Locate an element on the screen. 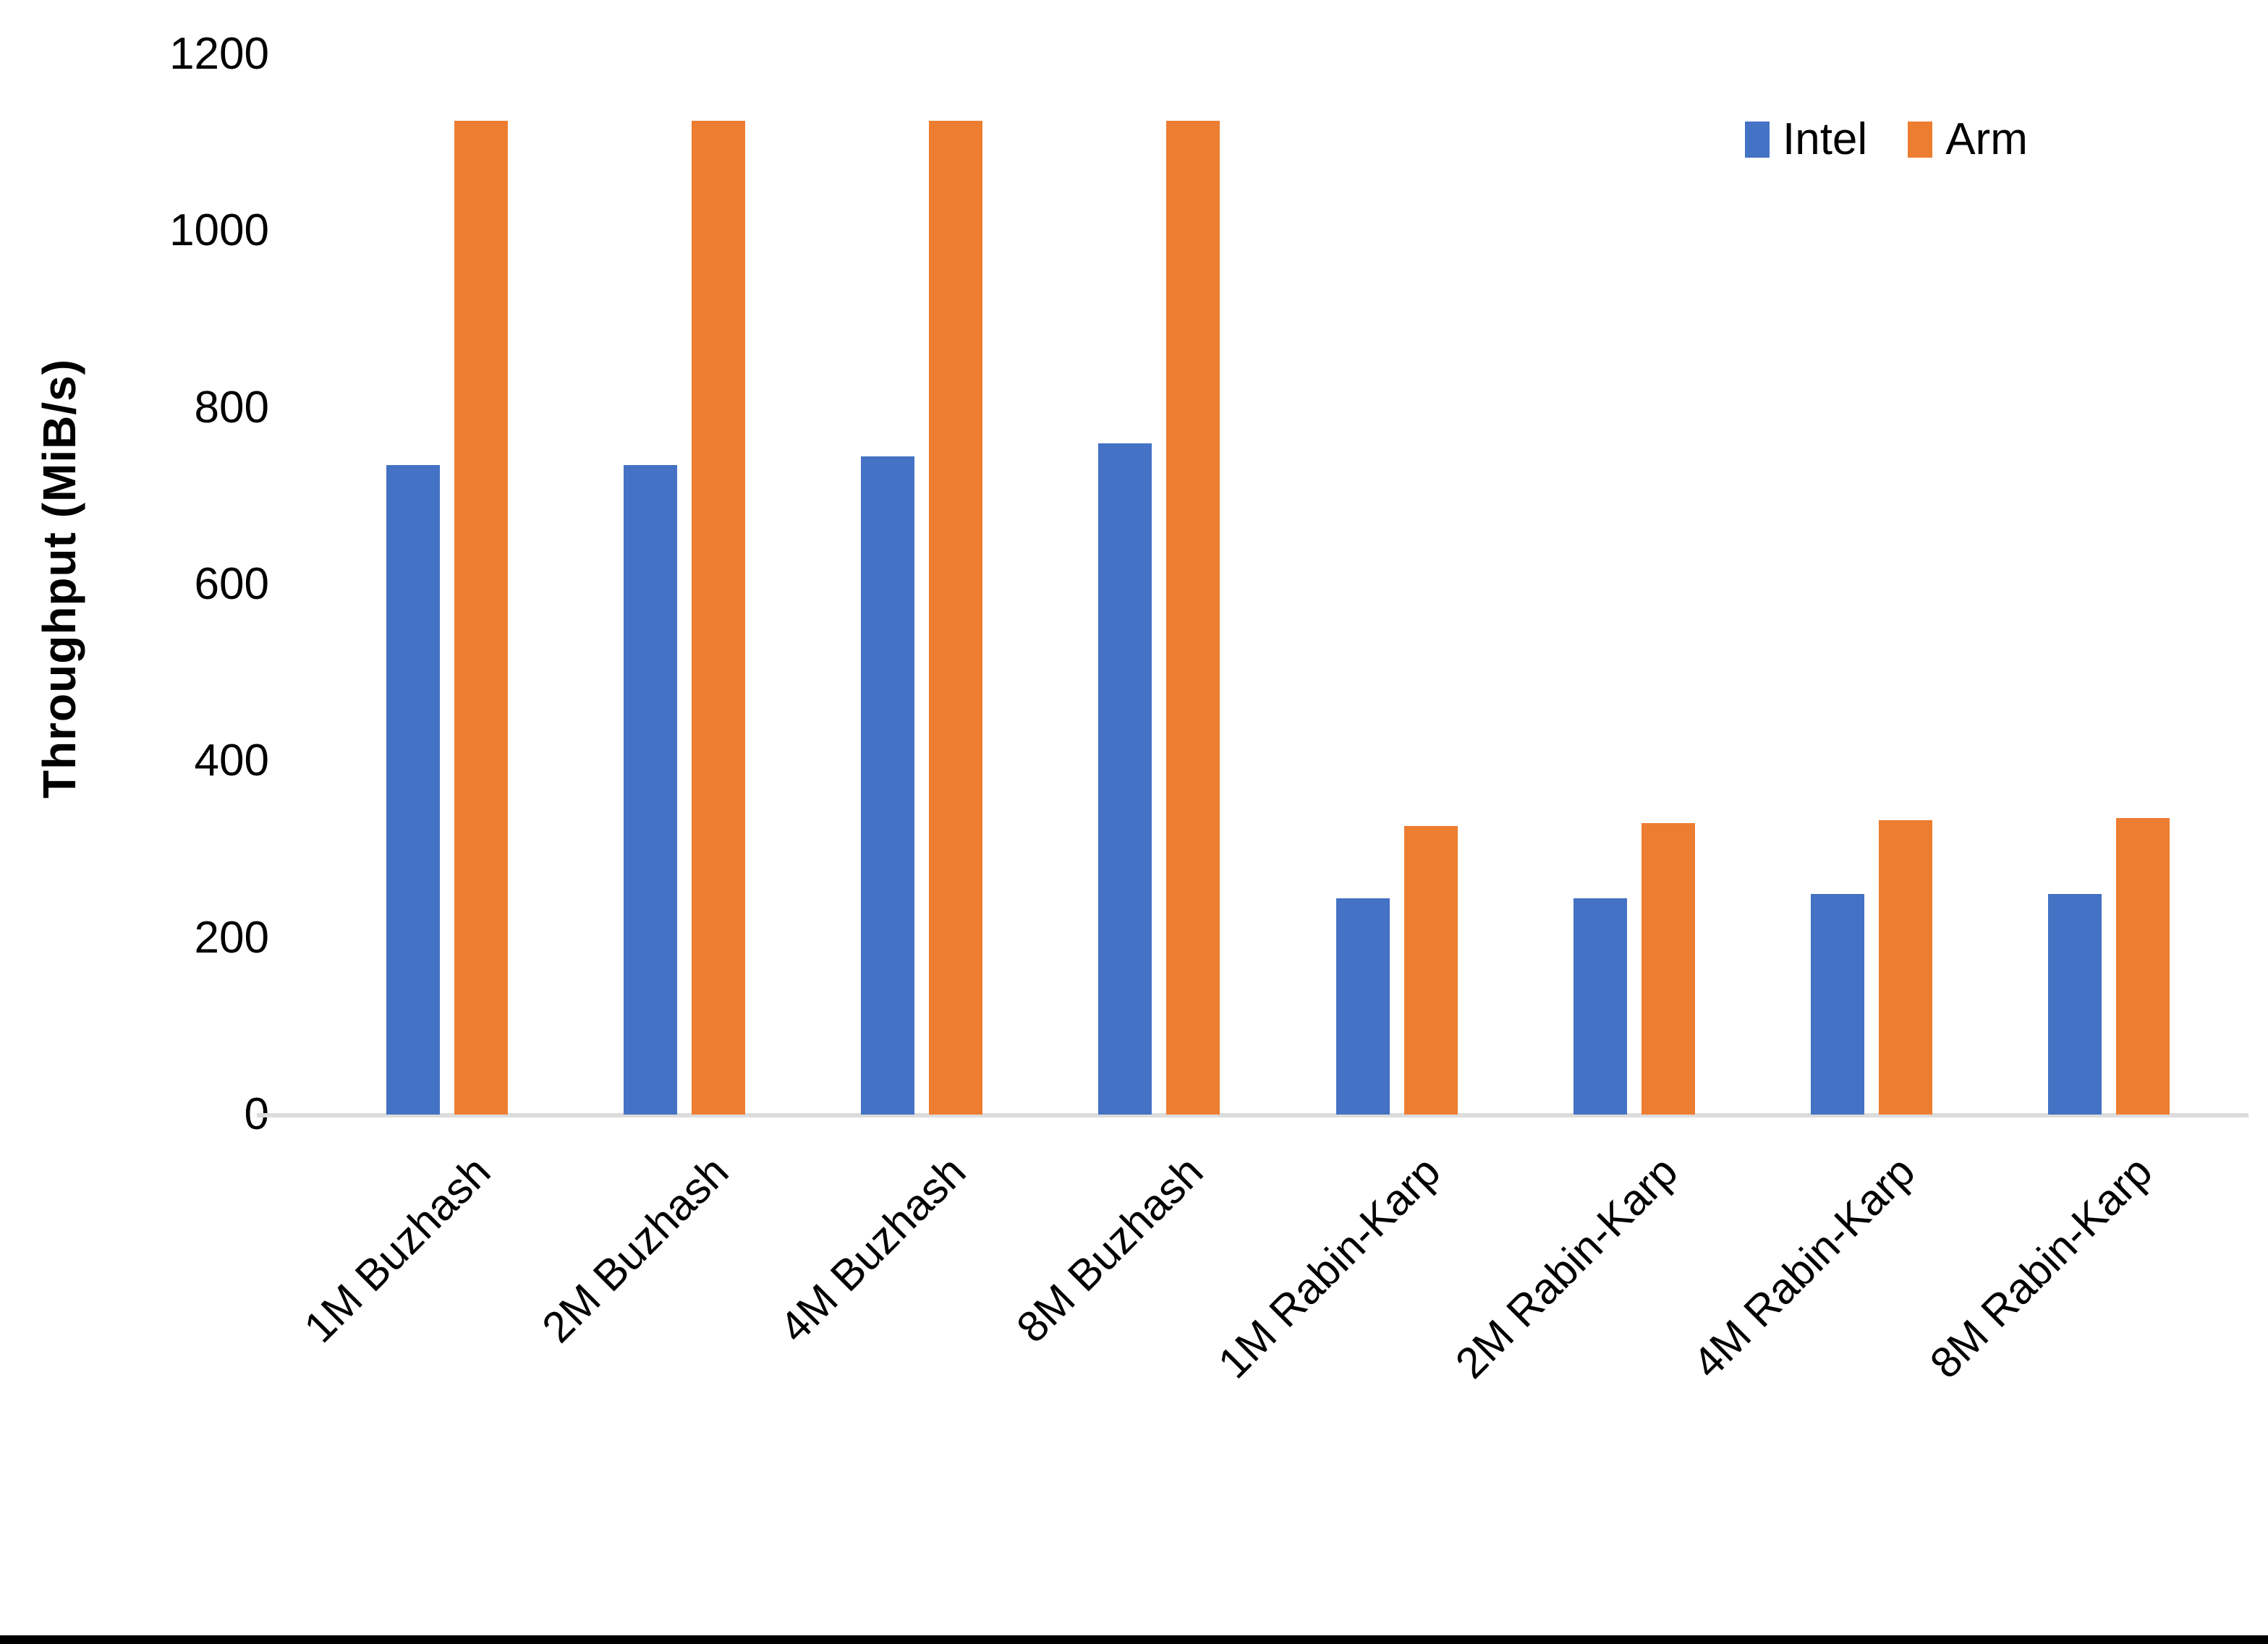 Image resolution: width=2268 pixels, height=1644 pixels. y-tick-label: 800 is located at coordinates (231, 407).